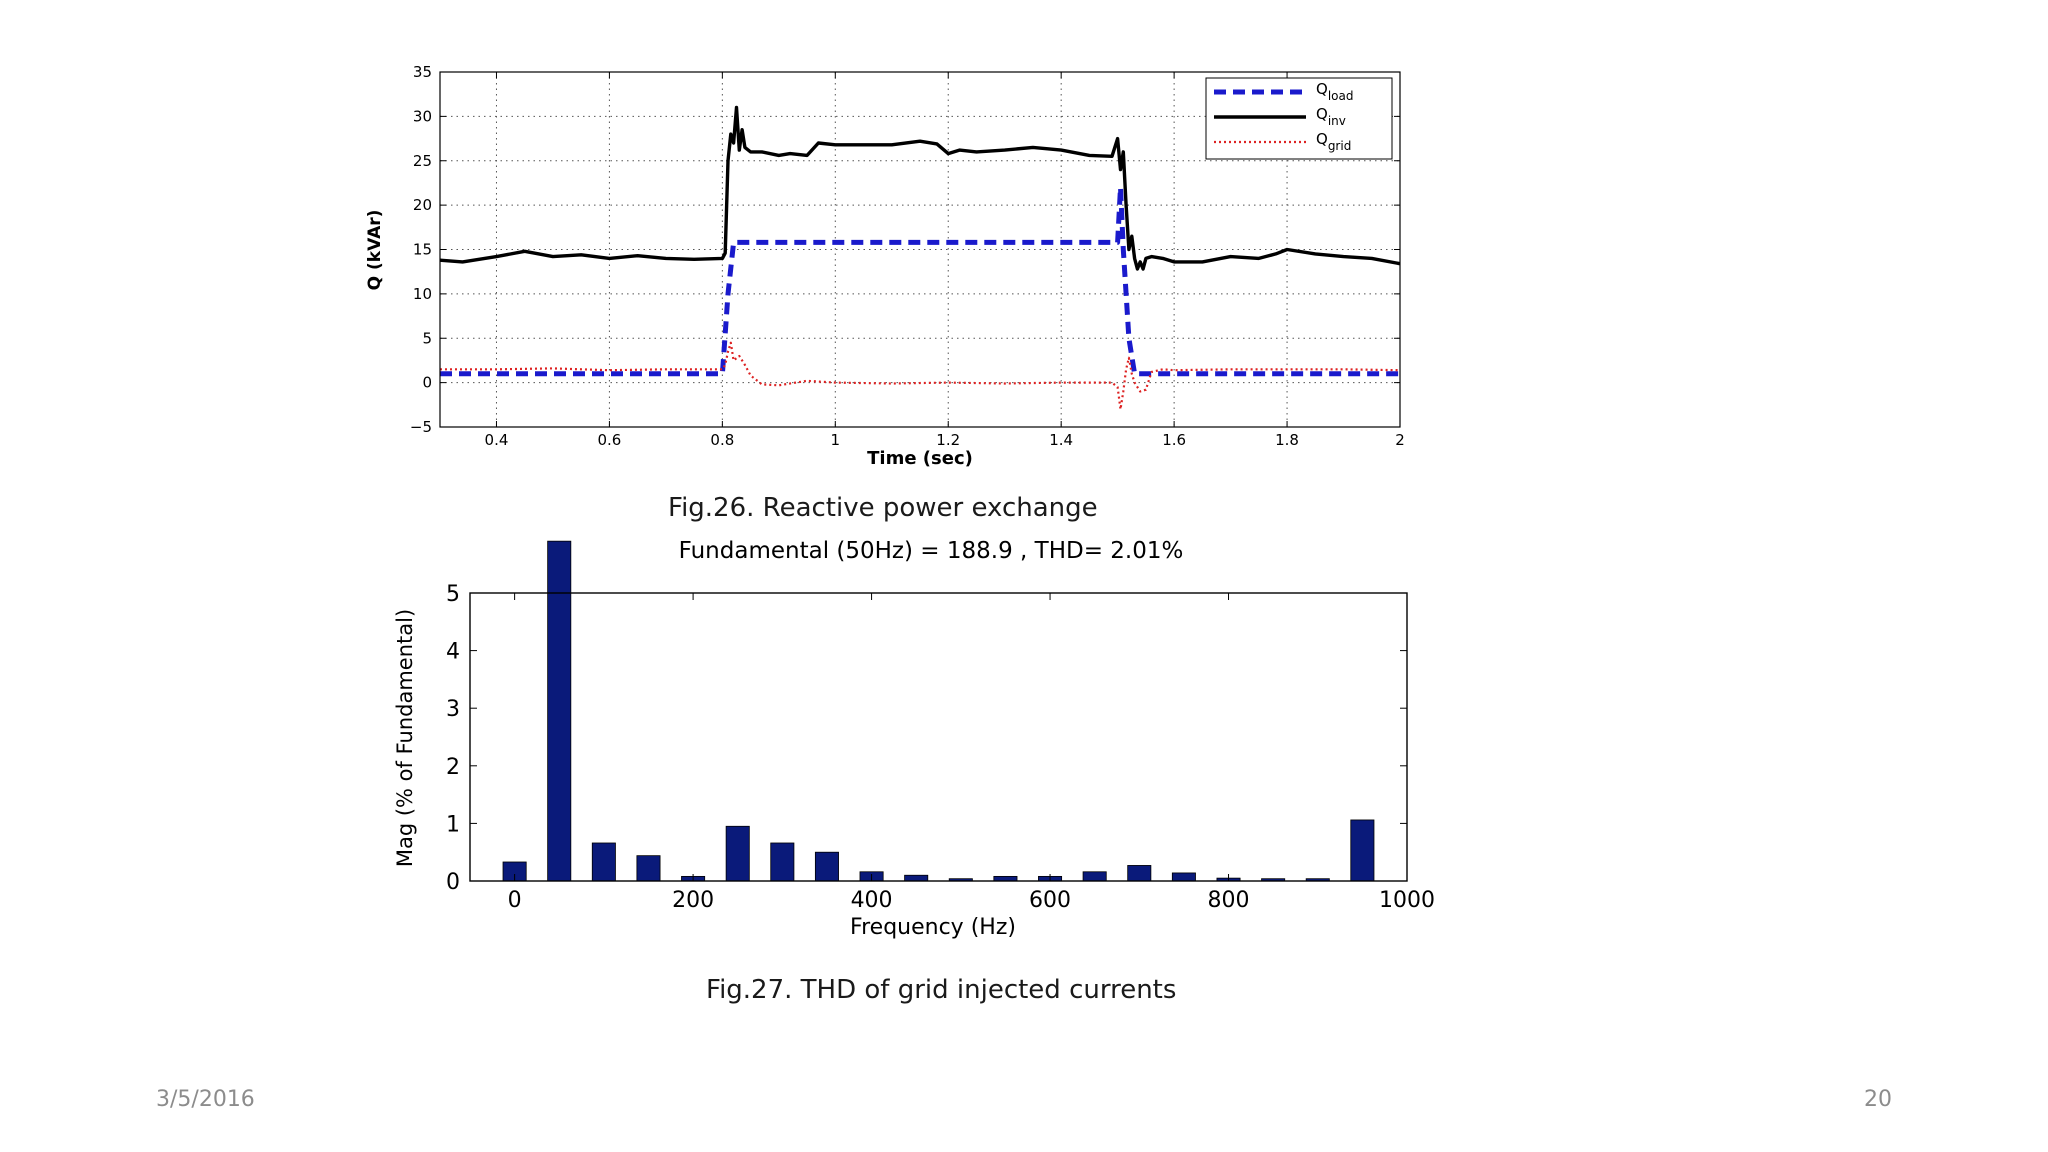 The image size is (2048, 1152). What do you see at coordinates (427, 338) in the screenshot?
I see `chart1-y-tick-label: 5` at bounding box center [427, 338].